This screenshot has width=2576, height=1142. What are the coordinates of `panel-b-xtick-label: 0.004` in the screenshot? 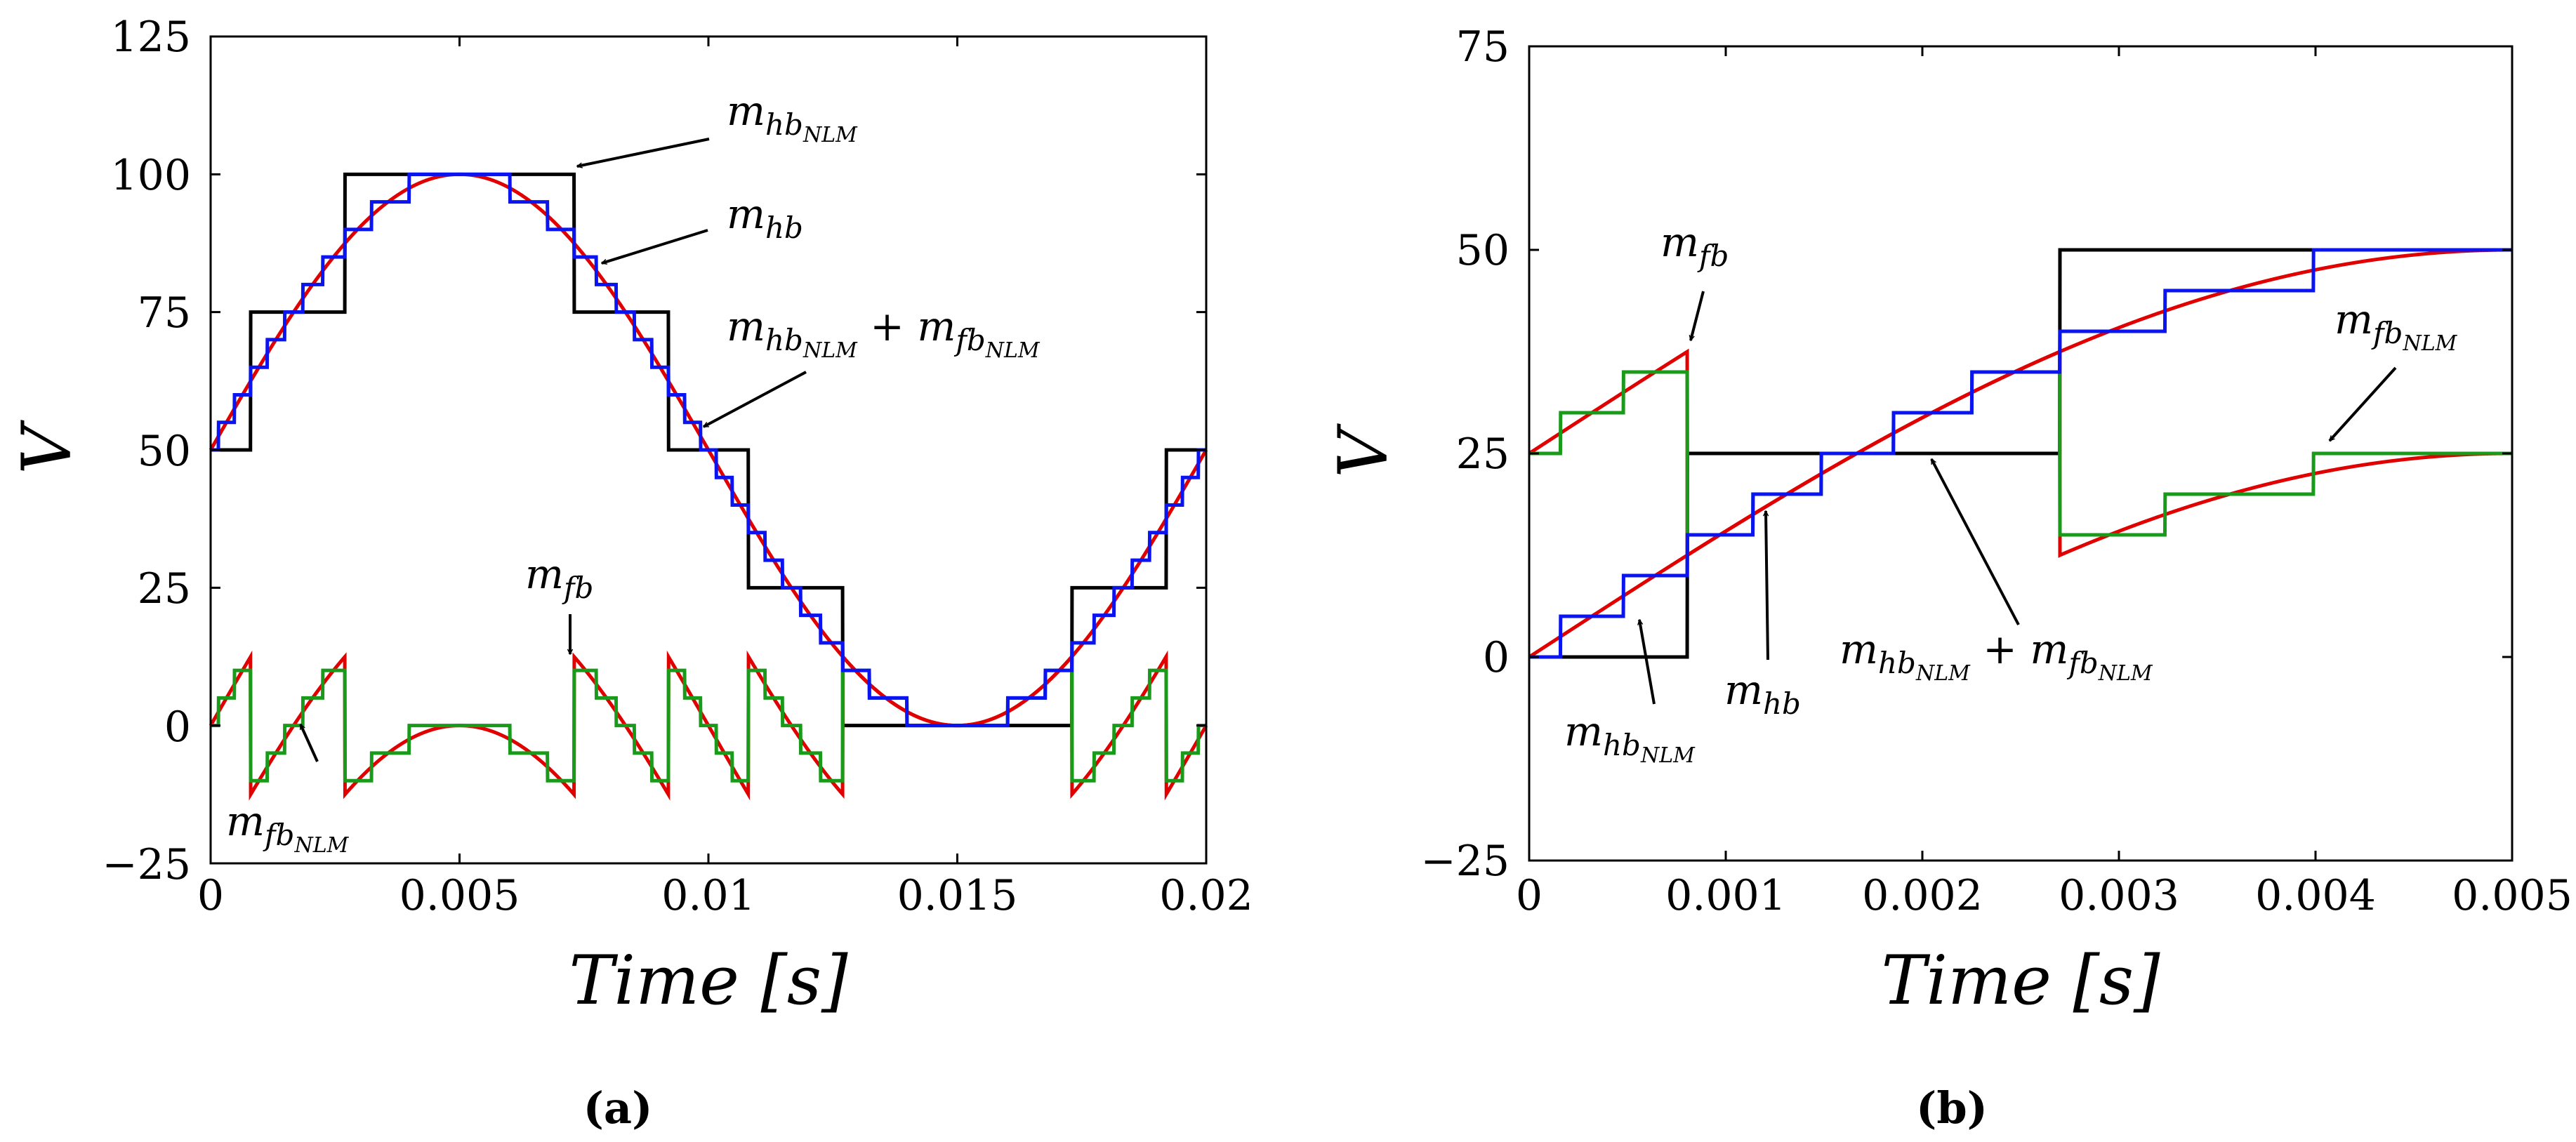 It's located at (2315, 895).